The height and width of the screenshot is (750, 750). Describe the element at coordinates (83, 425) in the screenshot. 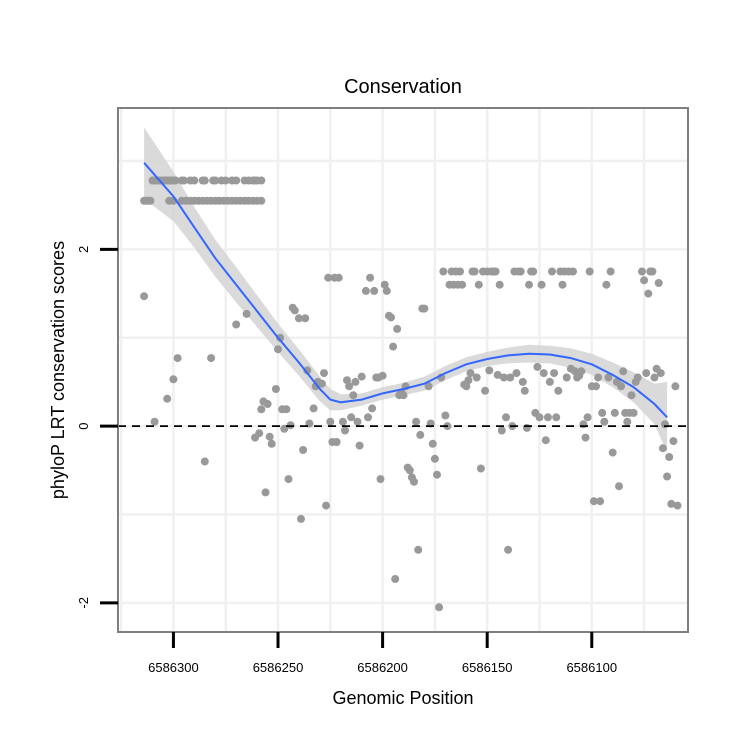

I see `y-tick-label: 0` at that location.